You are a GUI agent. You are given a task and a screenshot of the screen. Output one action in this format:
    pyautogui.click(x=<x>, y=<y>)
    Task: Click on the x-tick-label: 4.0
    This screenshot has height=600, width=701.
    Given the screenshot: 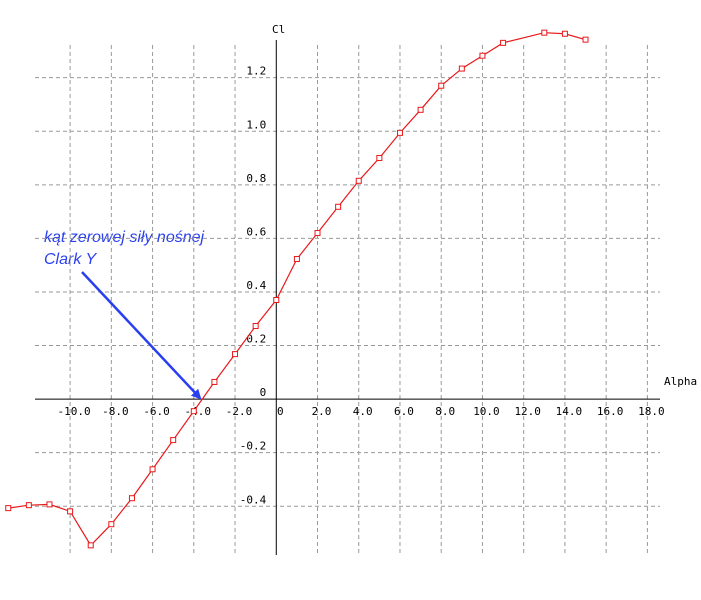 What is the action you would take?
    pyautogui.click(x=363, y=411)
    